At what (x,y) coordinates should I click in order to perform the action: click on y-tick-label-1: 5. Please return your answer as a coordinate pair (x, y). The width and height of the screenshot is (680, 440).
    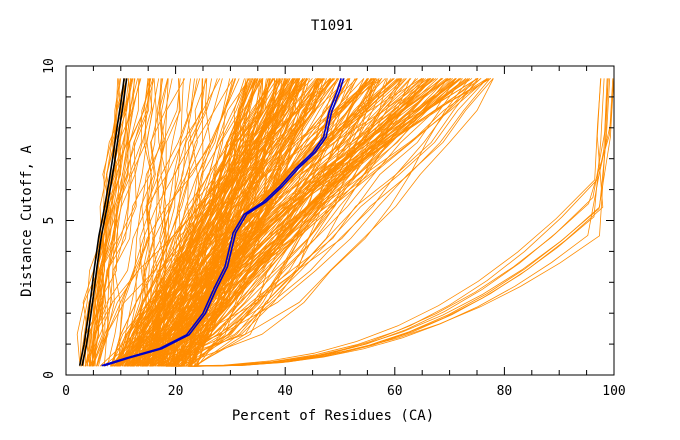
    Looking at the image, I should click on (49, 221).